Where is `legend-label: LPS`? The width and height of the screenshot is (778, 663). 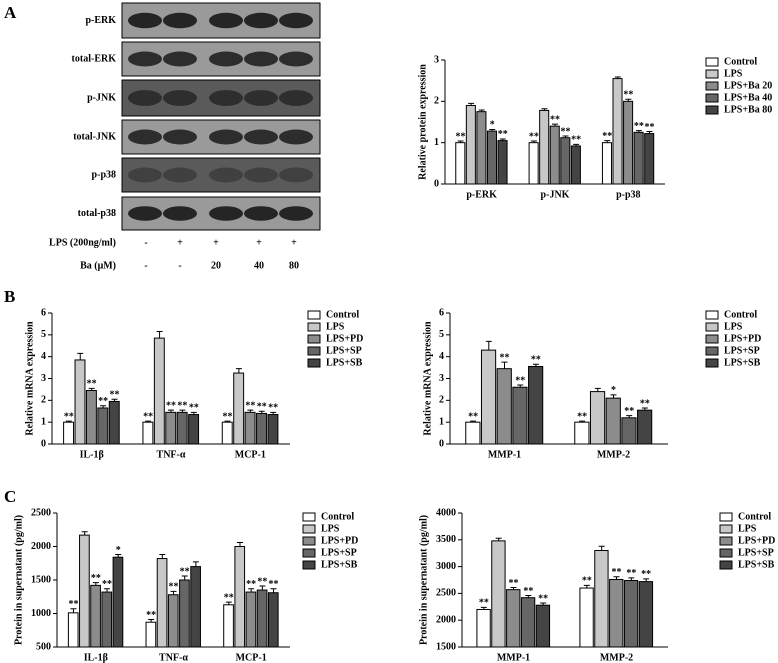
legend-label: LPS is located at coordinates (330, 528).